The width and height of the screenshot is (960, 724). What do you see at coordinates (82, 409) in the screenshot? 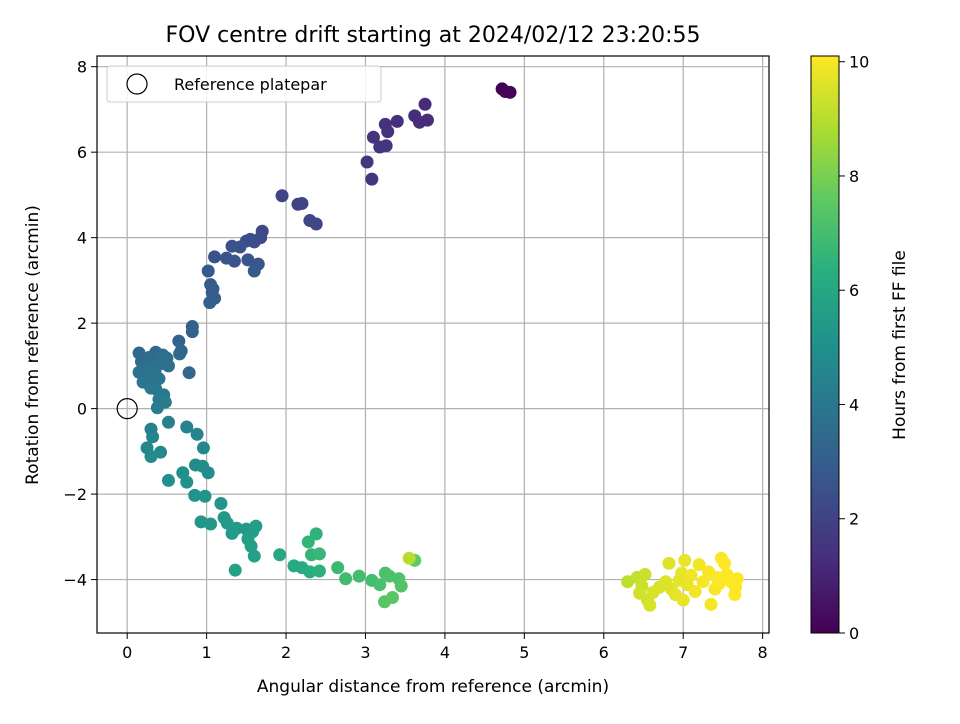
I see `y-tick-label: 0` at bounding box center [82, 409].